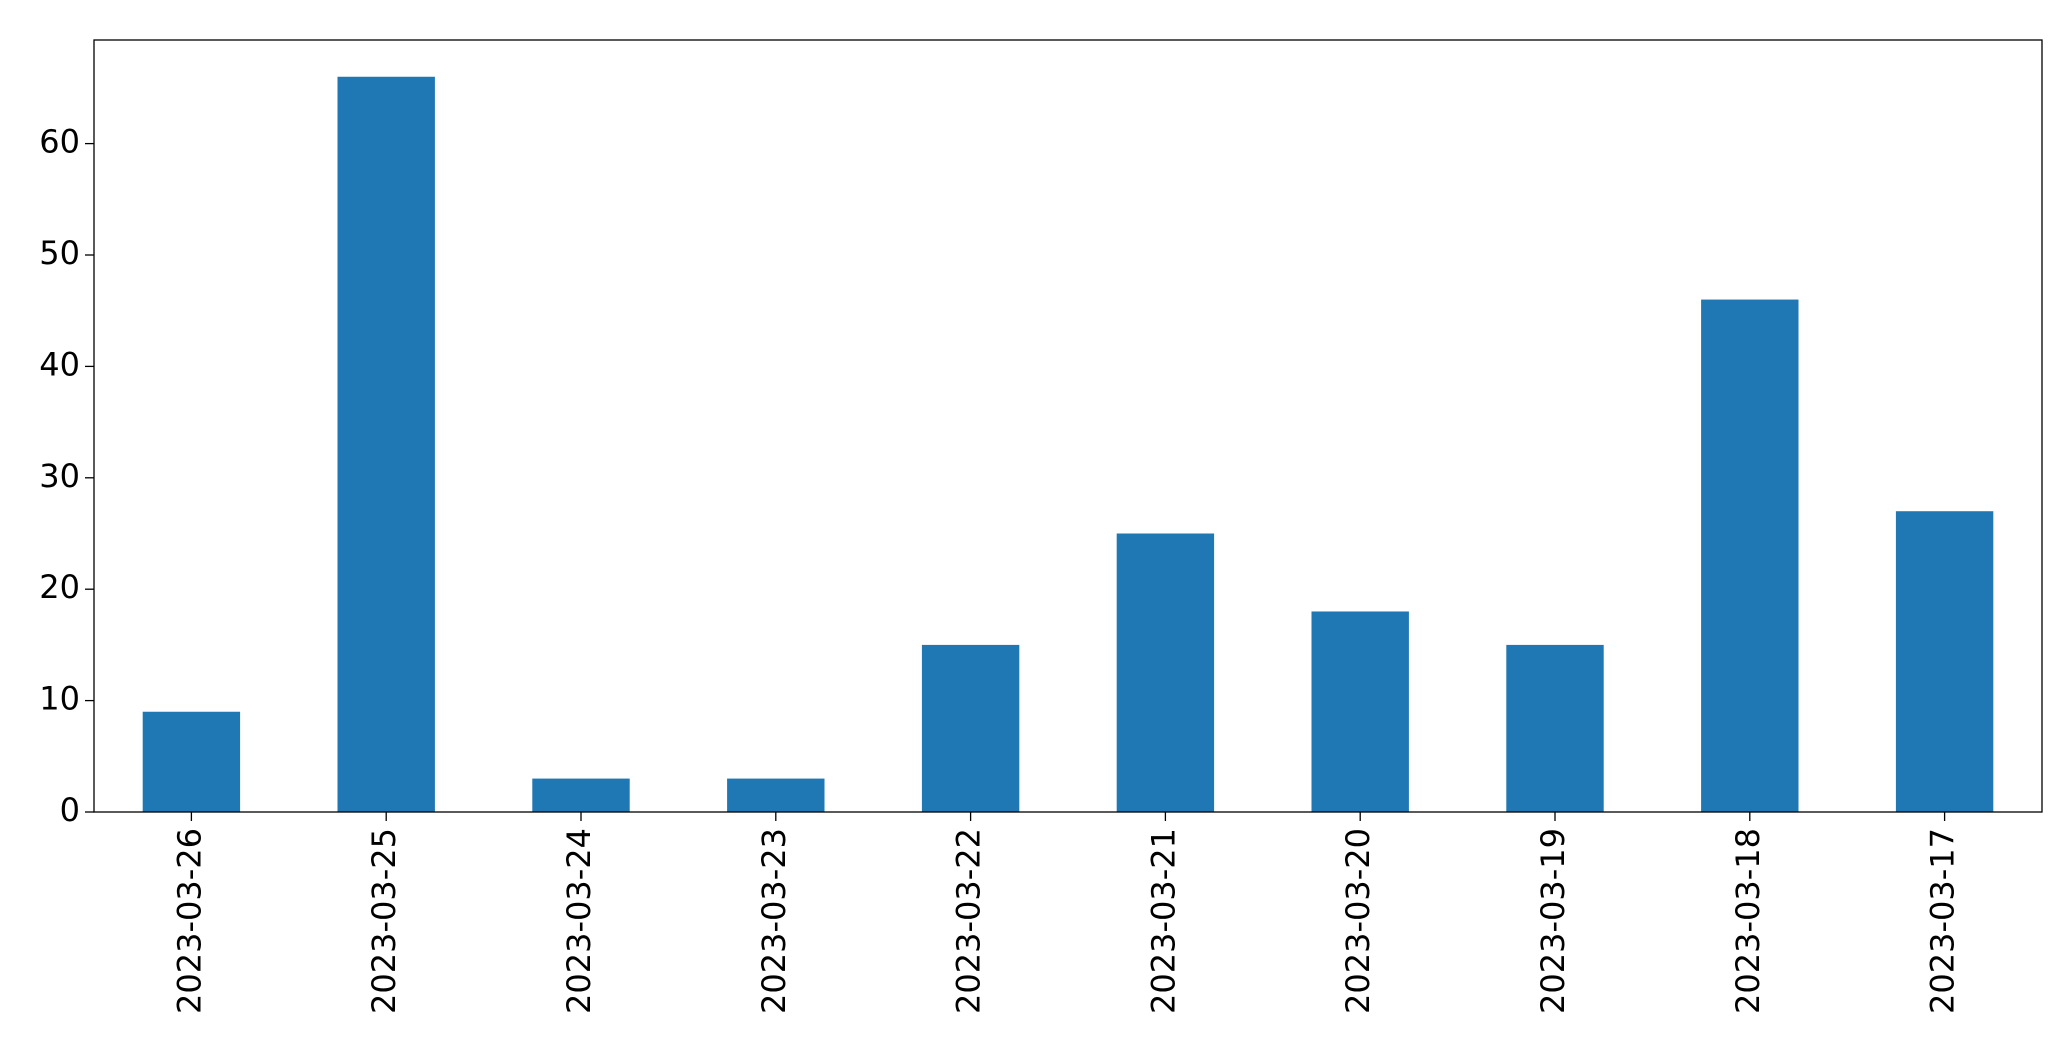 This screenshot has height=1061, width=2071. I want to click on x-tick-label: 2023-03-18, so click(1748, 921).